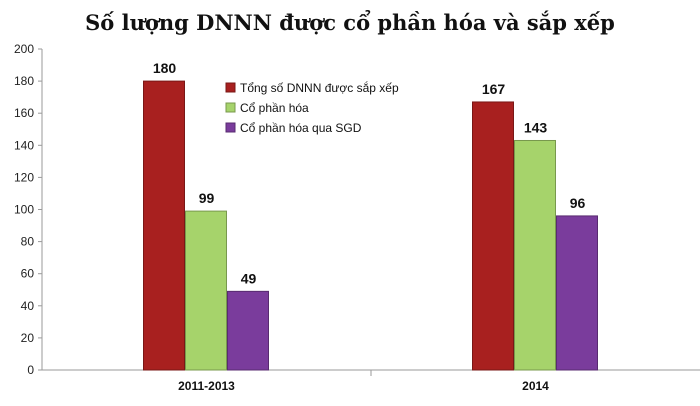 The height and width of the screenshot is (406, 700). Describe the element at coordinates (24, 210) in the screenshot. I see `y-tick-label: 100` at that location.